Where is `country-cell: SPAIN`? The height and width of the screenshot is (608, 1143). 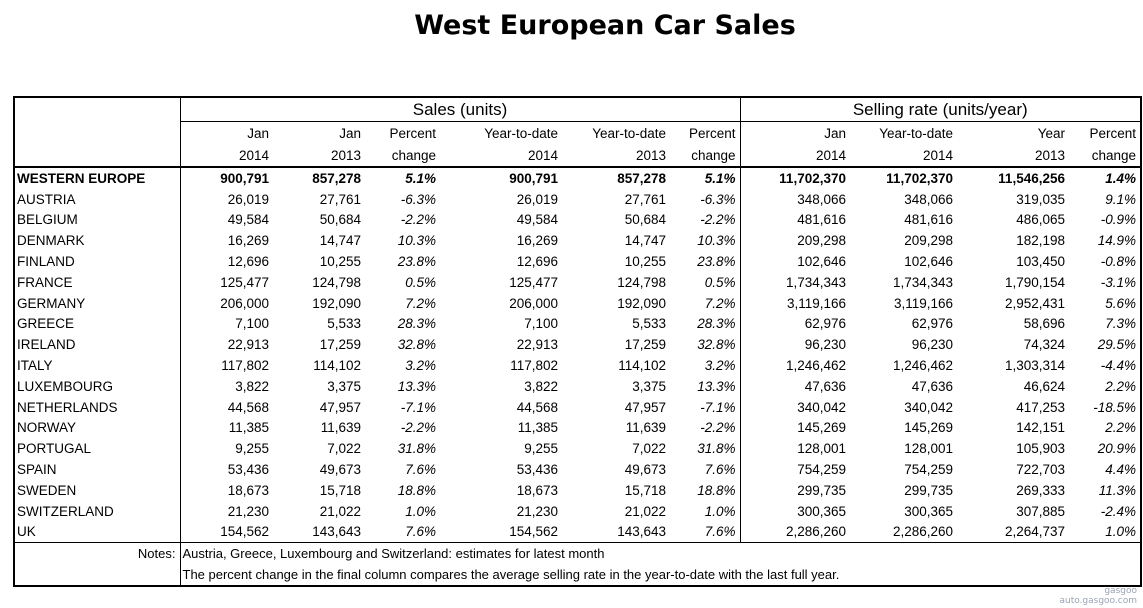
country-cell: SPAIN is located at coordinates (97, 469).